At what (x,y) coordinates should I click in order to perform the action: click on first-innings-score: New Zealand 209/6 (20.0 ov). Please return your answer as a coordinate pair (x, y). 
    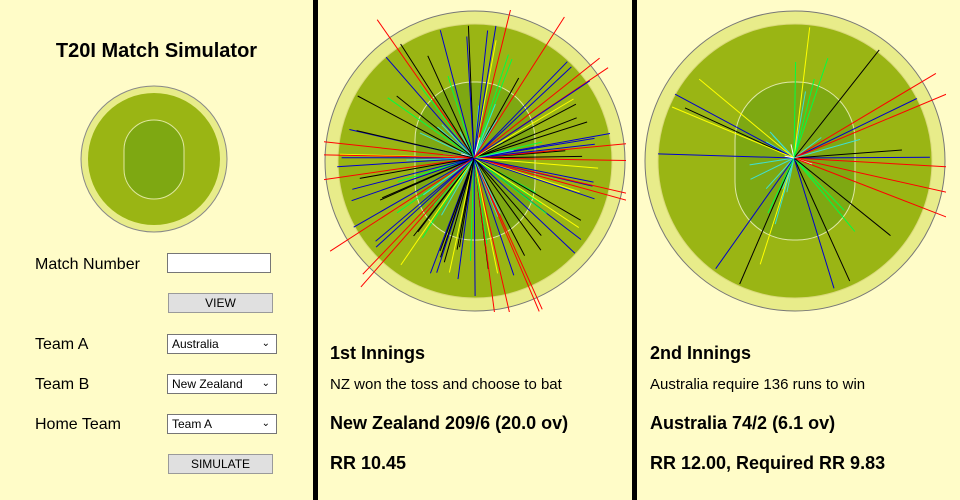
    Looking at the image, I should click on (449, 423).